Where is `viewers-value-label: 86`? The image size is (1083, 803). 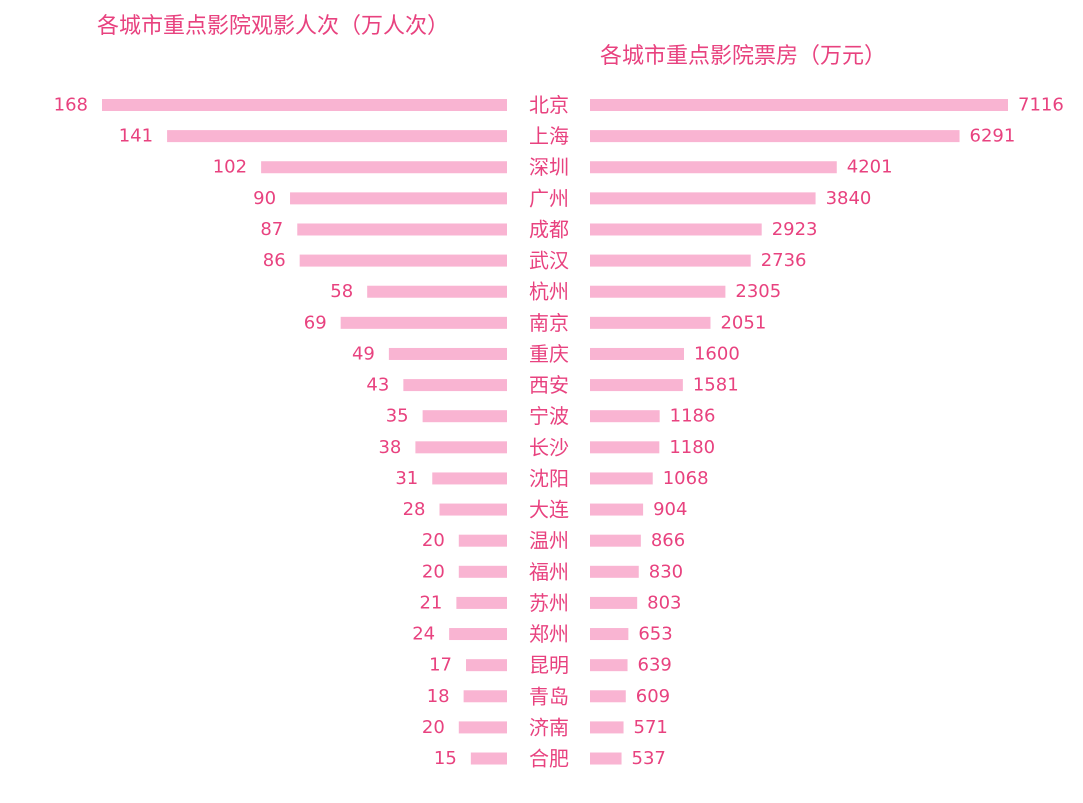 viewers-value-label: 86 is located at coordinates (274, 260).